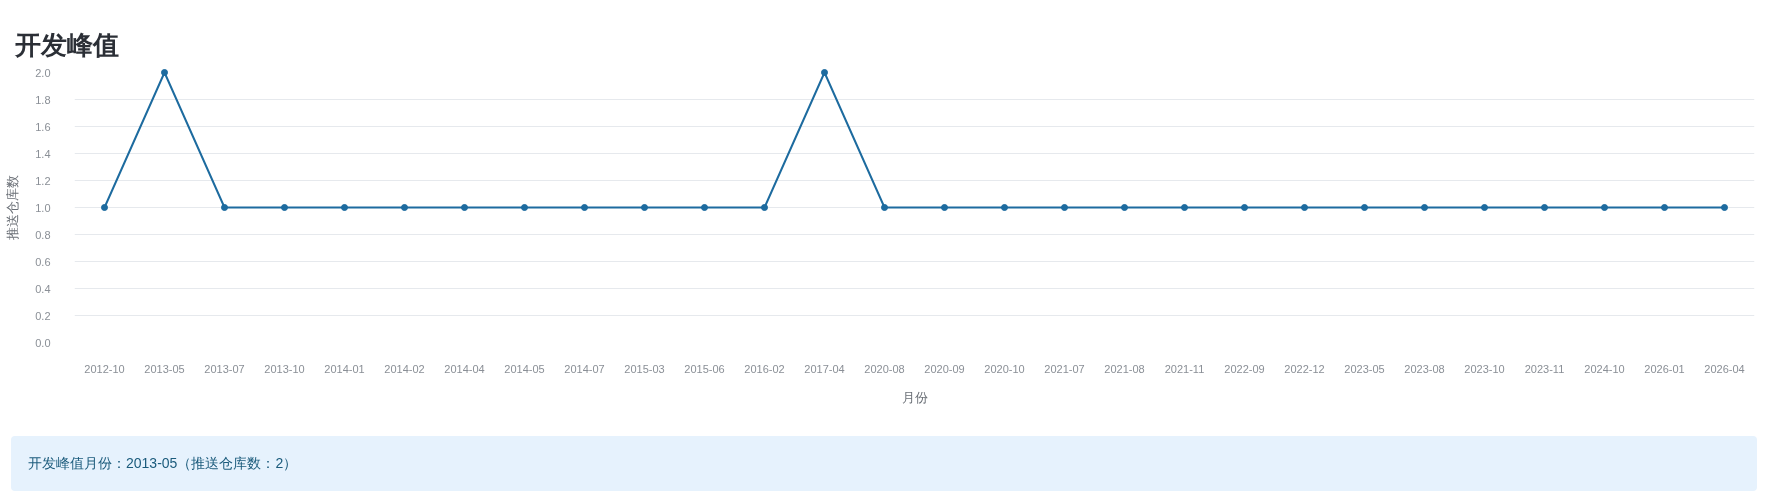  Describe the element at coordinates (644, 368) in the screenshot. I see `x-tick-label: 2015-03` at that location.